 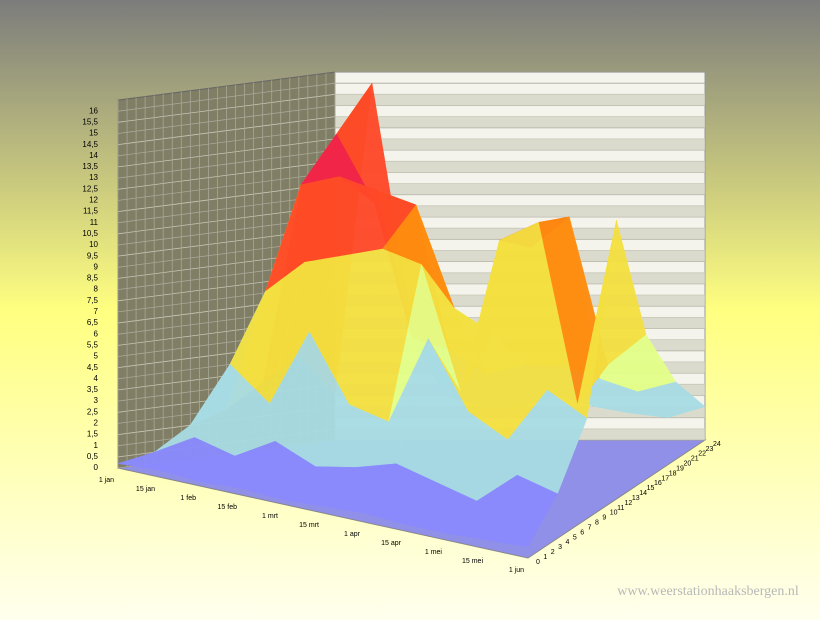 What do you see at coordinates (90, 188) in the screenshot?
I see `z-tick-label: 12,5` at bounding box center [90, 188].